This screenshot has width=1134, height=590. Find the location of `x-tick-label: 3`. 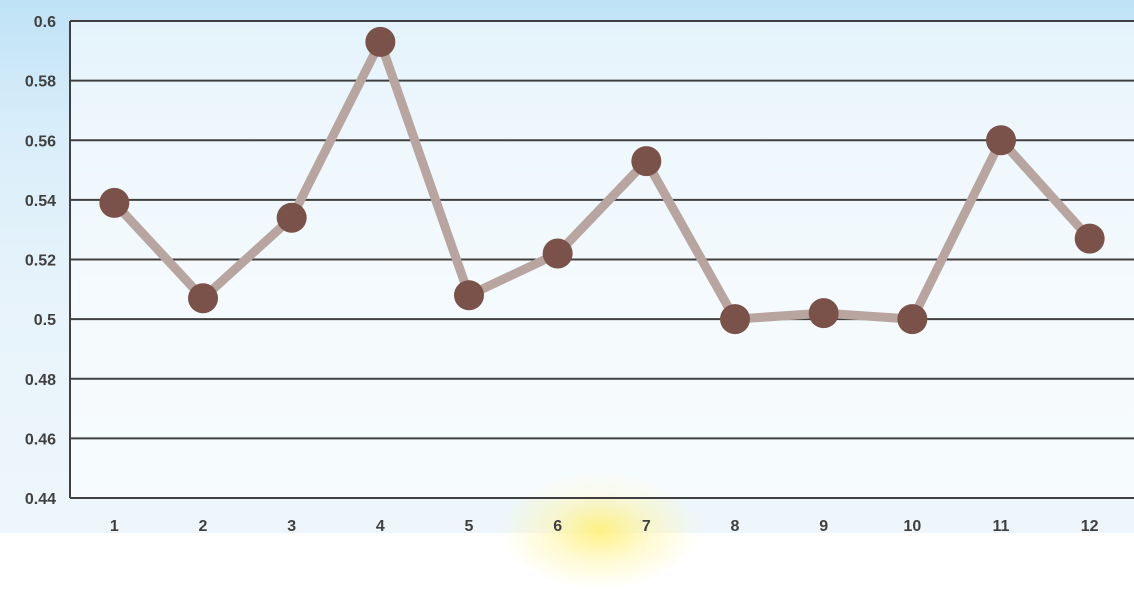

x-tick-label: 3 is located at coordinates (291, 525).